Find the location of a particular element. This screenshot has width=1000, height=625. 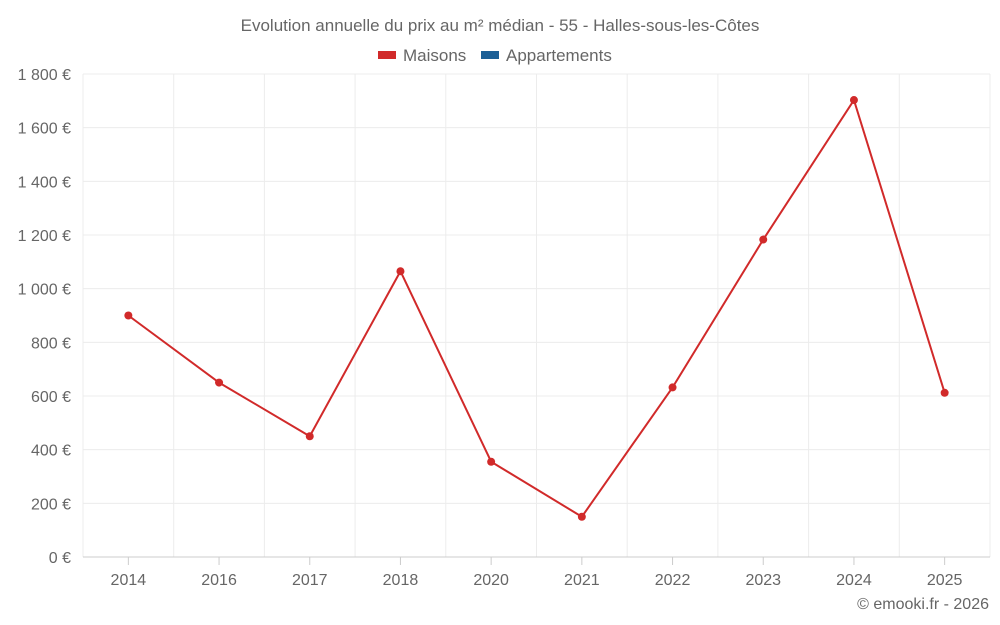

x-tick-label: 2014 is located at coordinates (129, 580).